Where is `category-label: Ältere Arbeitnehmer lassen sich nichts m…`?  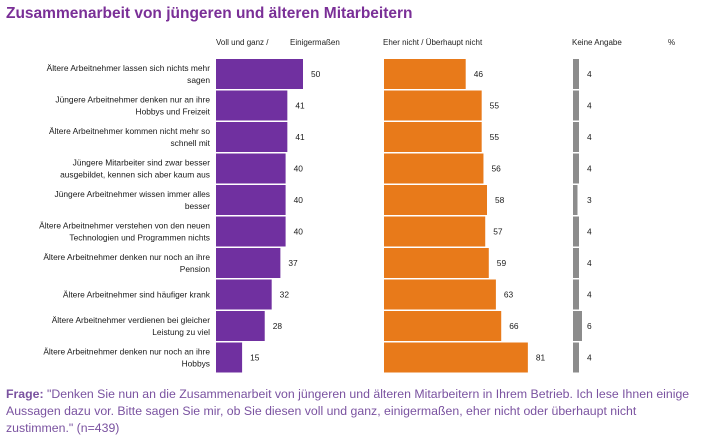 category-label: Ältere Arbeitnehmer lassen sich nichts m… is located at coordinates (129, 68).